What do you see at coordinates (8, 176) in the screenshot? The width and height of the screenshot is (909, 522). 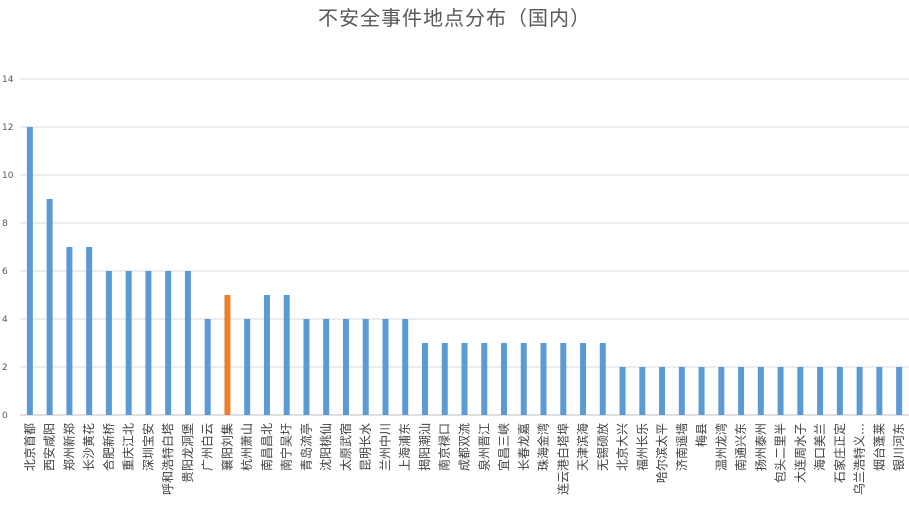 I see `y-tick-label: 10` at bounding box center [8, 176].